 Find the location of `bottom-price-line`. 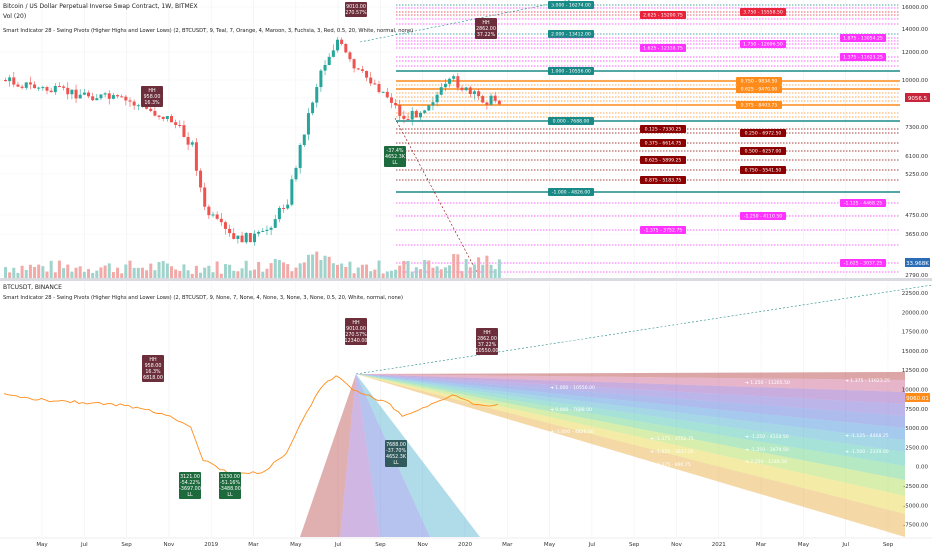

bottom-price-line is located at coordinates (251, 425).